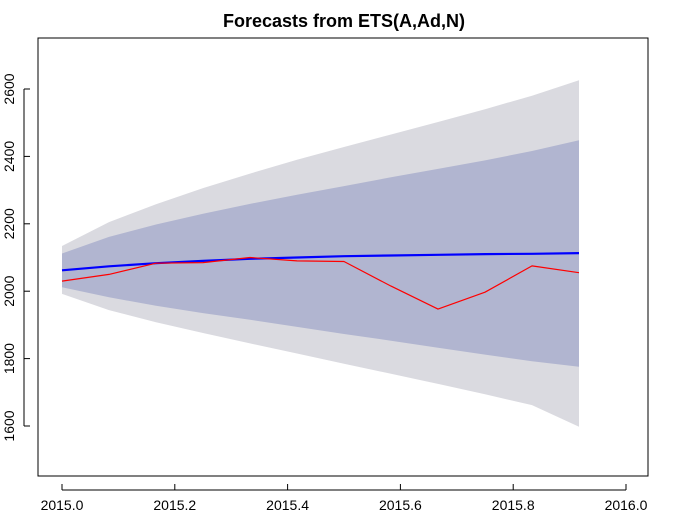 The image size is (687, 515). What do you see at coordinates (9, 223) in the screenshot?
I see `y-tick-label: 2200` at bounding box center [9, 223].